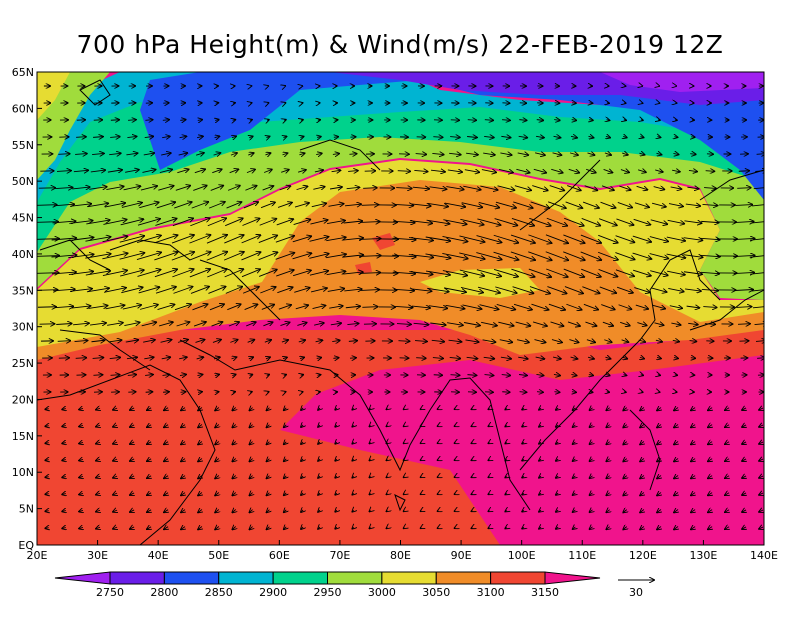 Image resolution: width=800 pixels, height=618 pixels. I want to click on lat-label: EQ, so click(26, 545).